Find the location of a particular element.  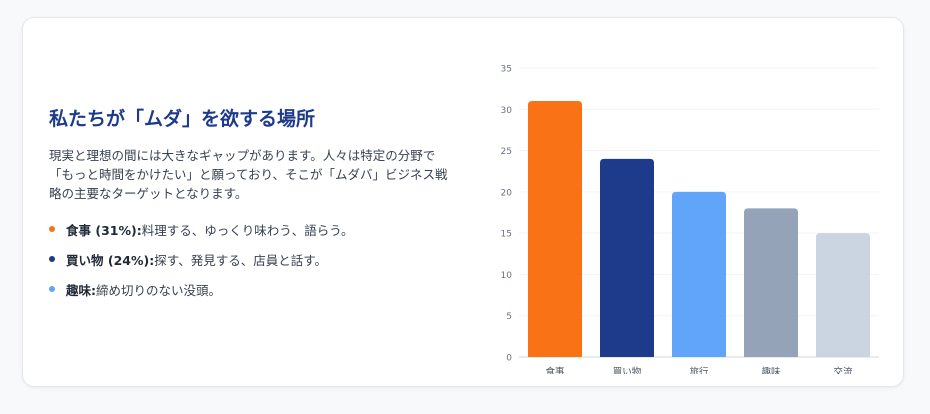

list-item-text: 締め切りのない没頭。 is located at coordinates (159, 290).